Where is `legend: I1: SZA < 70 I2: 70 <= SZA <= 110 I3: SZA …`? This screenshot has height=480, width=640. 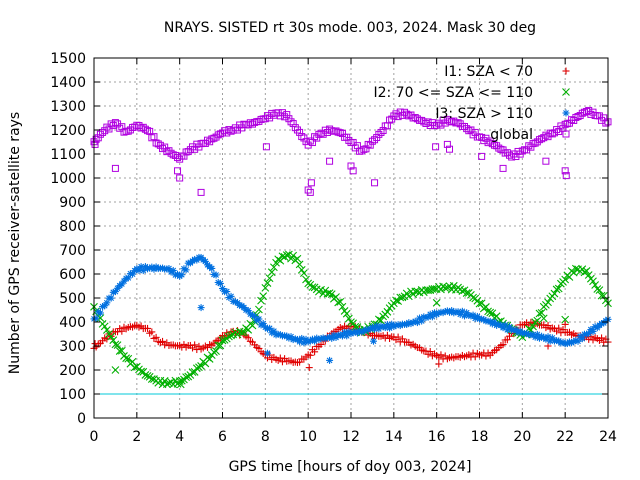 legend: I1: SZA < 70 I2: 70 <= SZA <= 110 I3: SZA … is located at coordinates (471, 103).